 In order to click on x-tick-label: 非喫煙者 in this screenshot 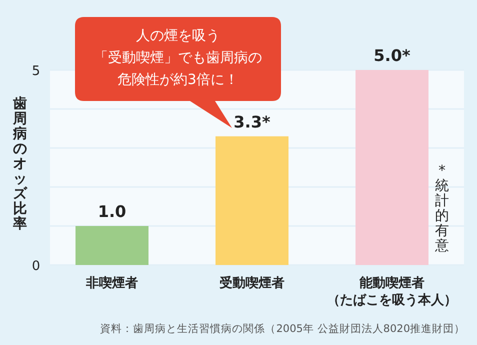, I will do `click(111, 283)`.